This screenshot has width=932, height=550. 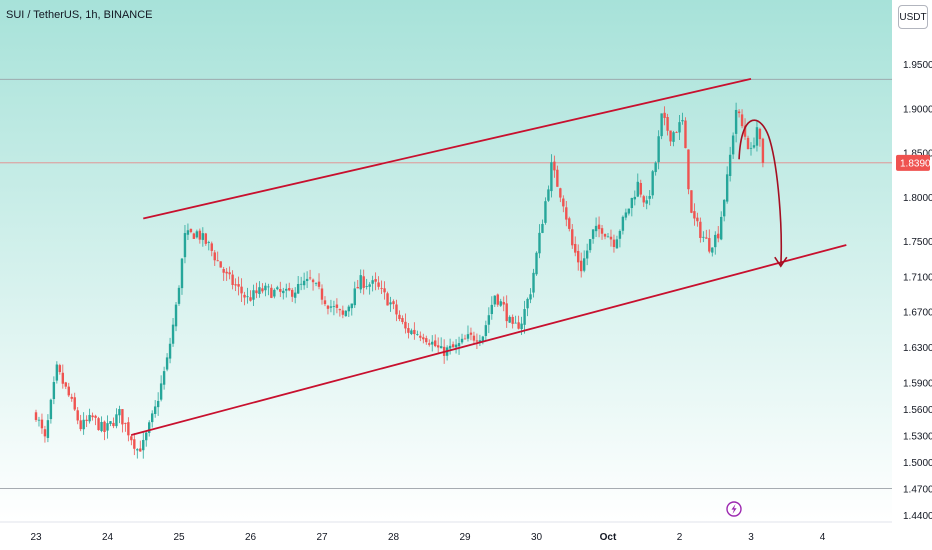 What do you see at coordinates (36, 537) in the screenshot?
I see `x-tick-label: 23` at bounding box center [36, 537].